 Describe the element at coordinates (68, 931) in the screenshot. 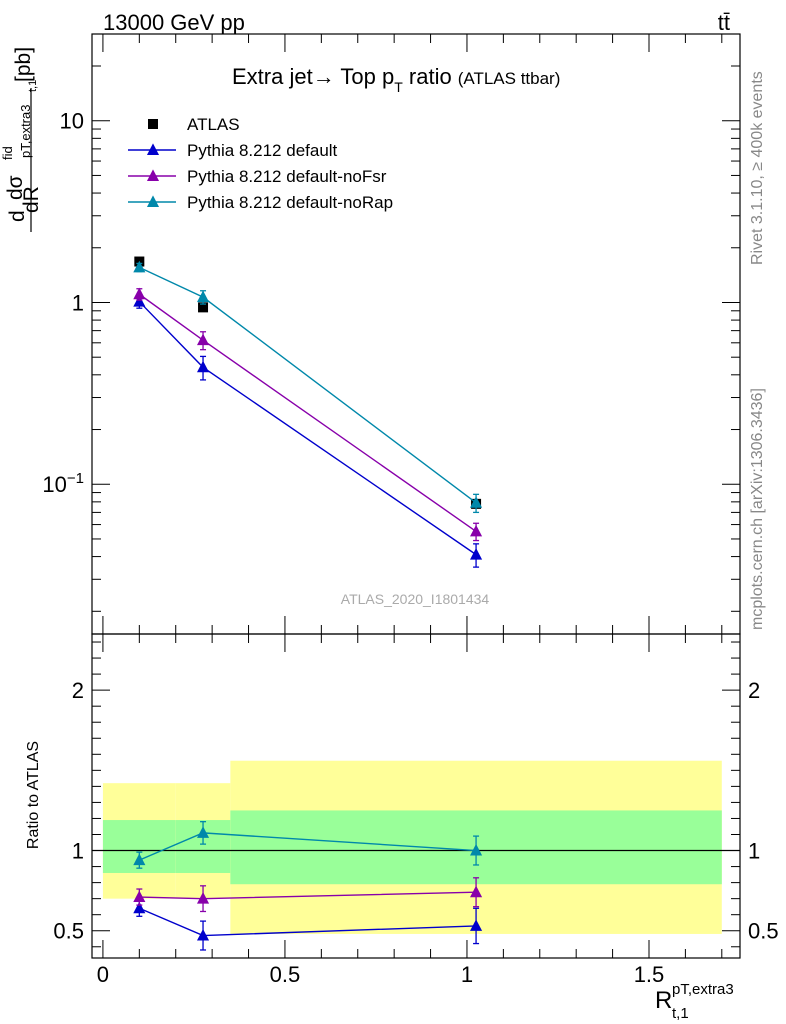

I see `ratio-y-tick-label: 0.5` at that location.